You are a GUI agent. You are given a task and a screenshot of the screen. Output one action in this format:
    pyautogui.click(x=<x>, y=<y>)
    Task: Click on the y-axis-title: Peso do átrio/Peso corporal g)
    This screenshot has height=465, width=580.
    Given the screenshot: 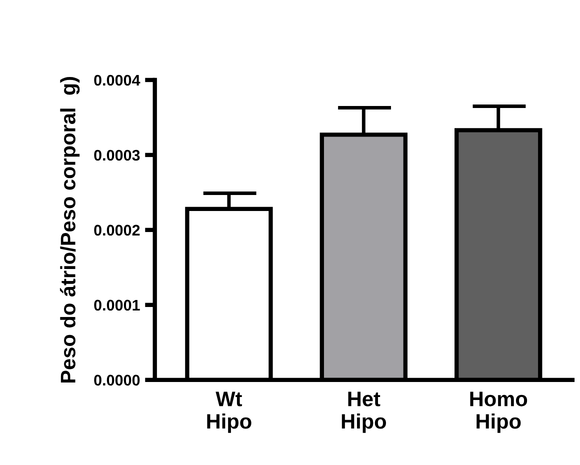 What is the action you would take?
    pyautogui.click(x=70, y=230)
    